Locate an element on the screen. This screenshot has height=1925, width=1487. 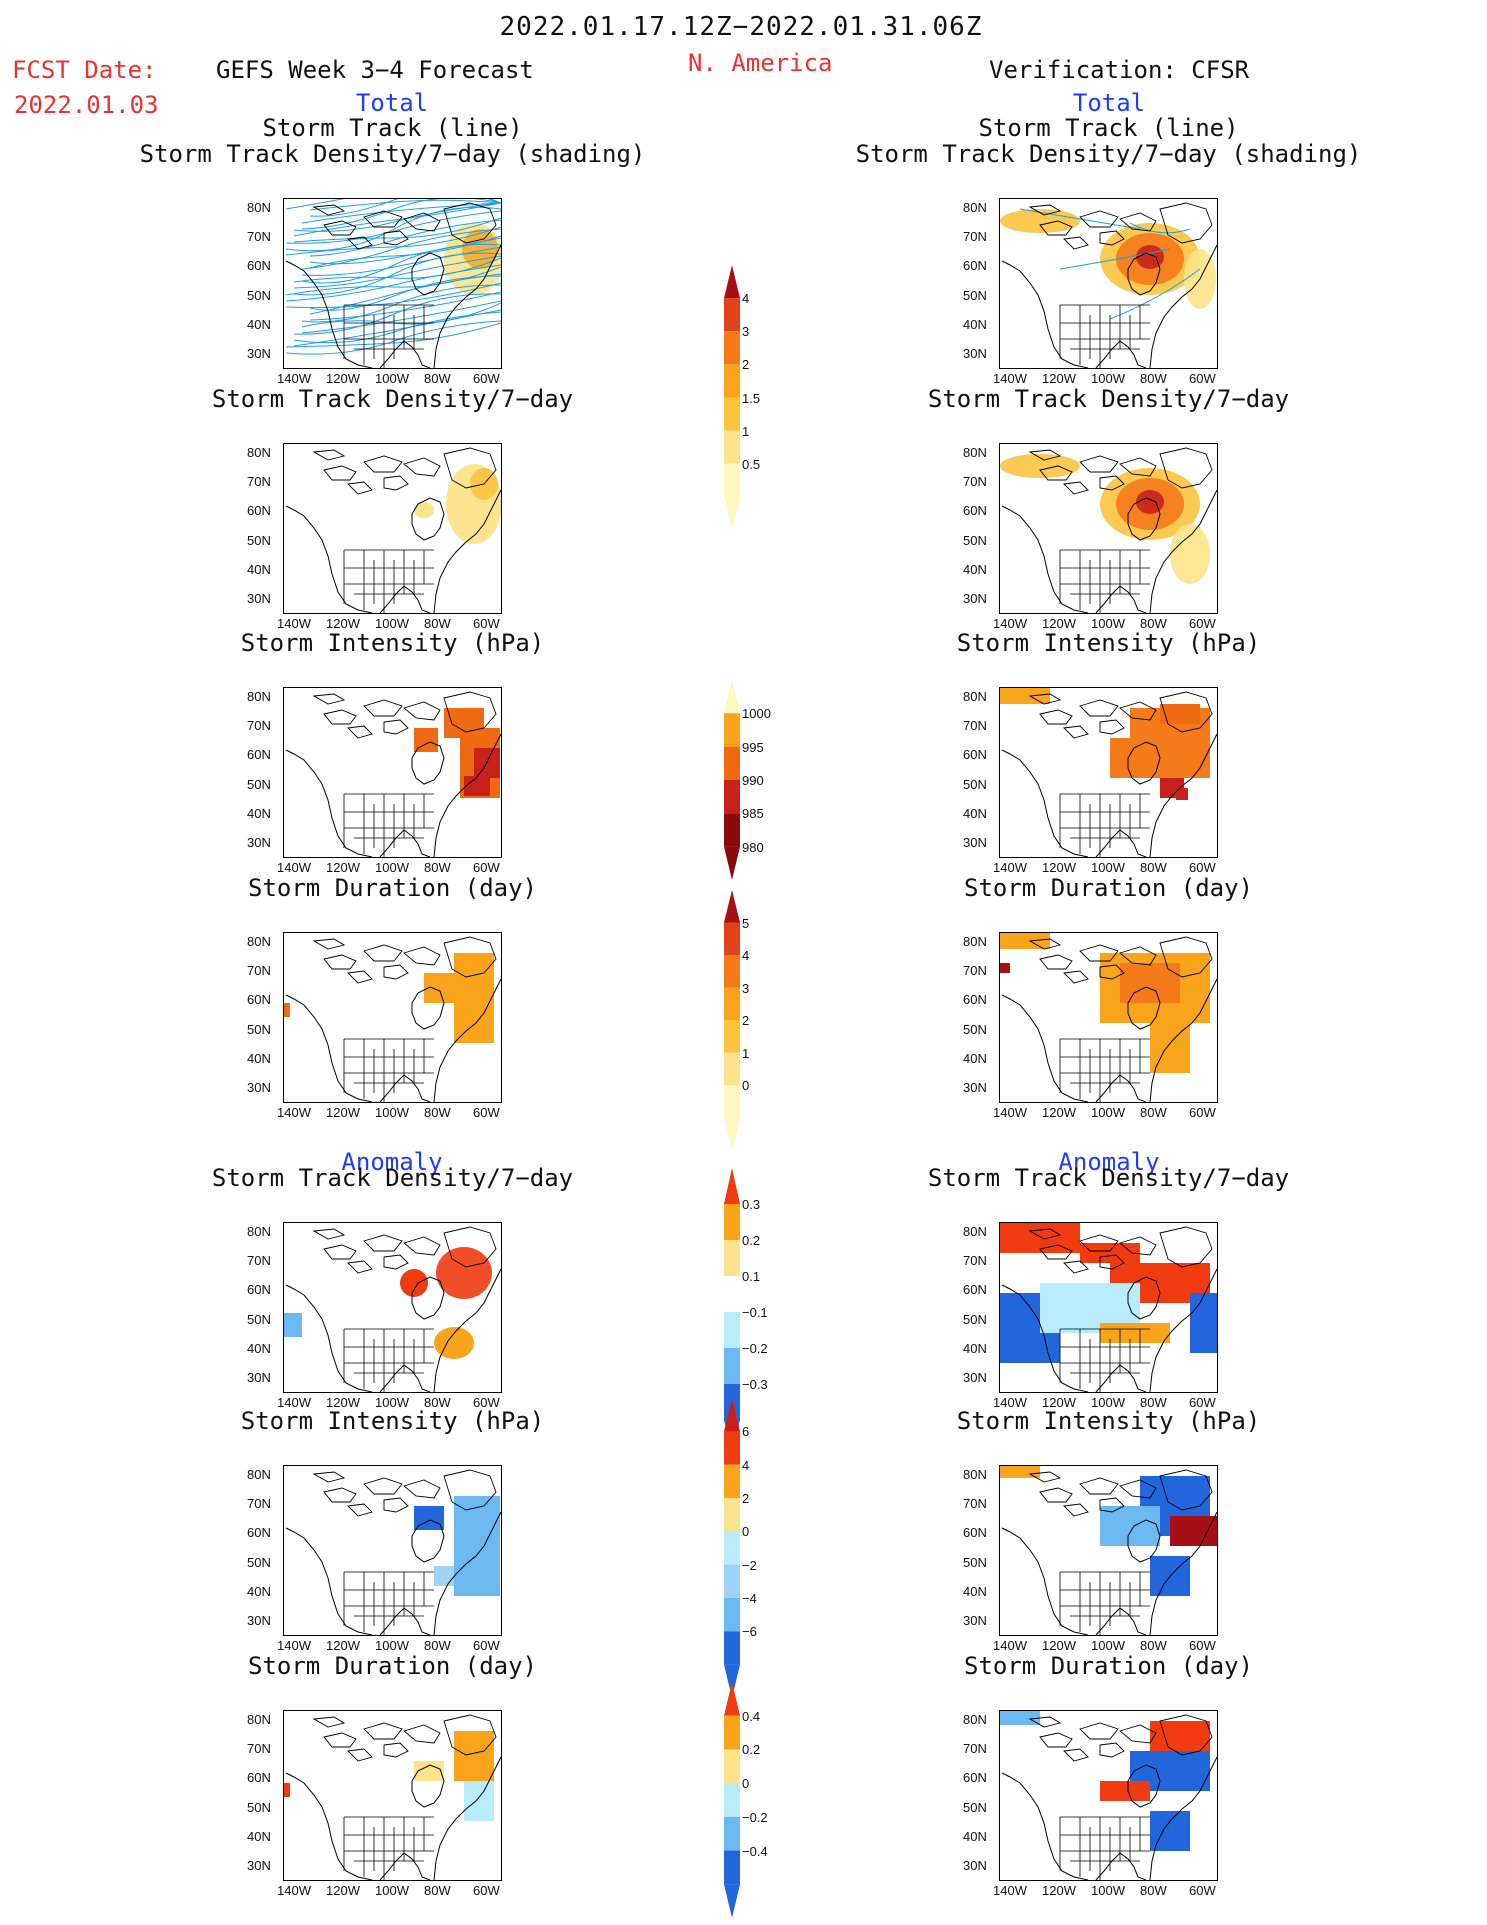
verification-intensity-title: Storm Intensity (hPa) is located at coordinates (1108, 643).